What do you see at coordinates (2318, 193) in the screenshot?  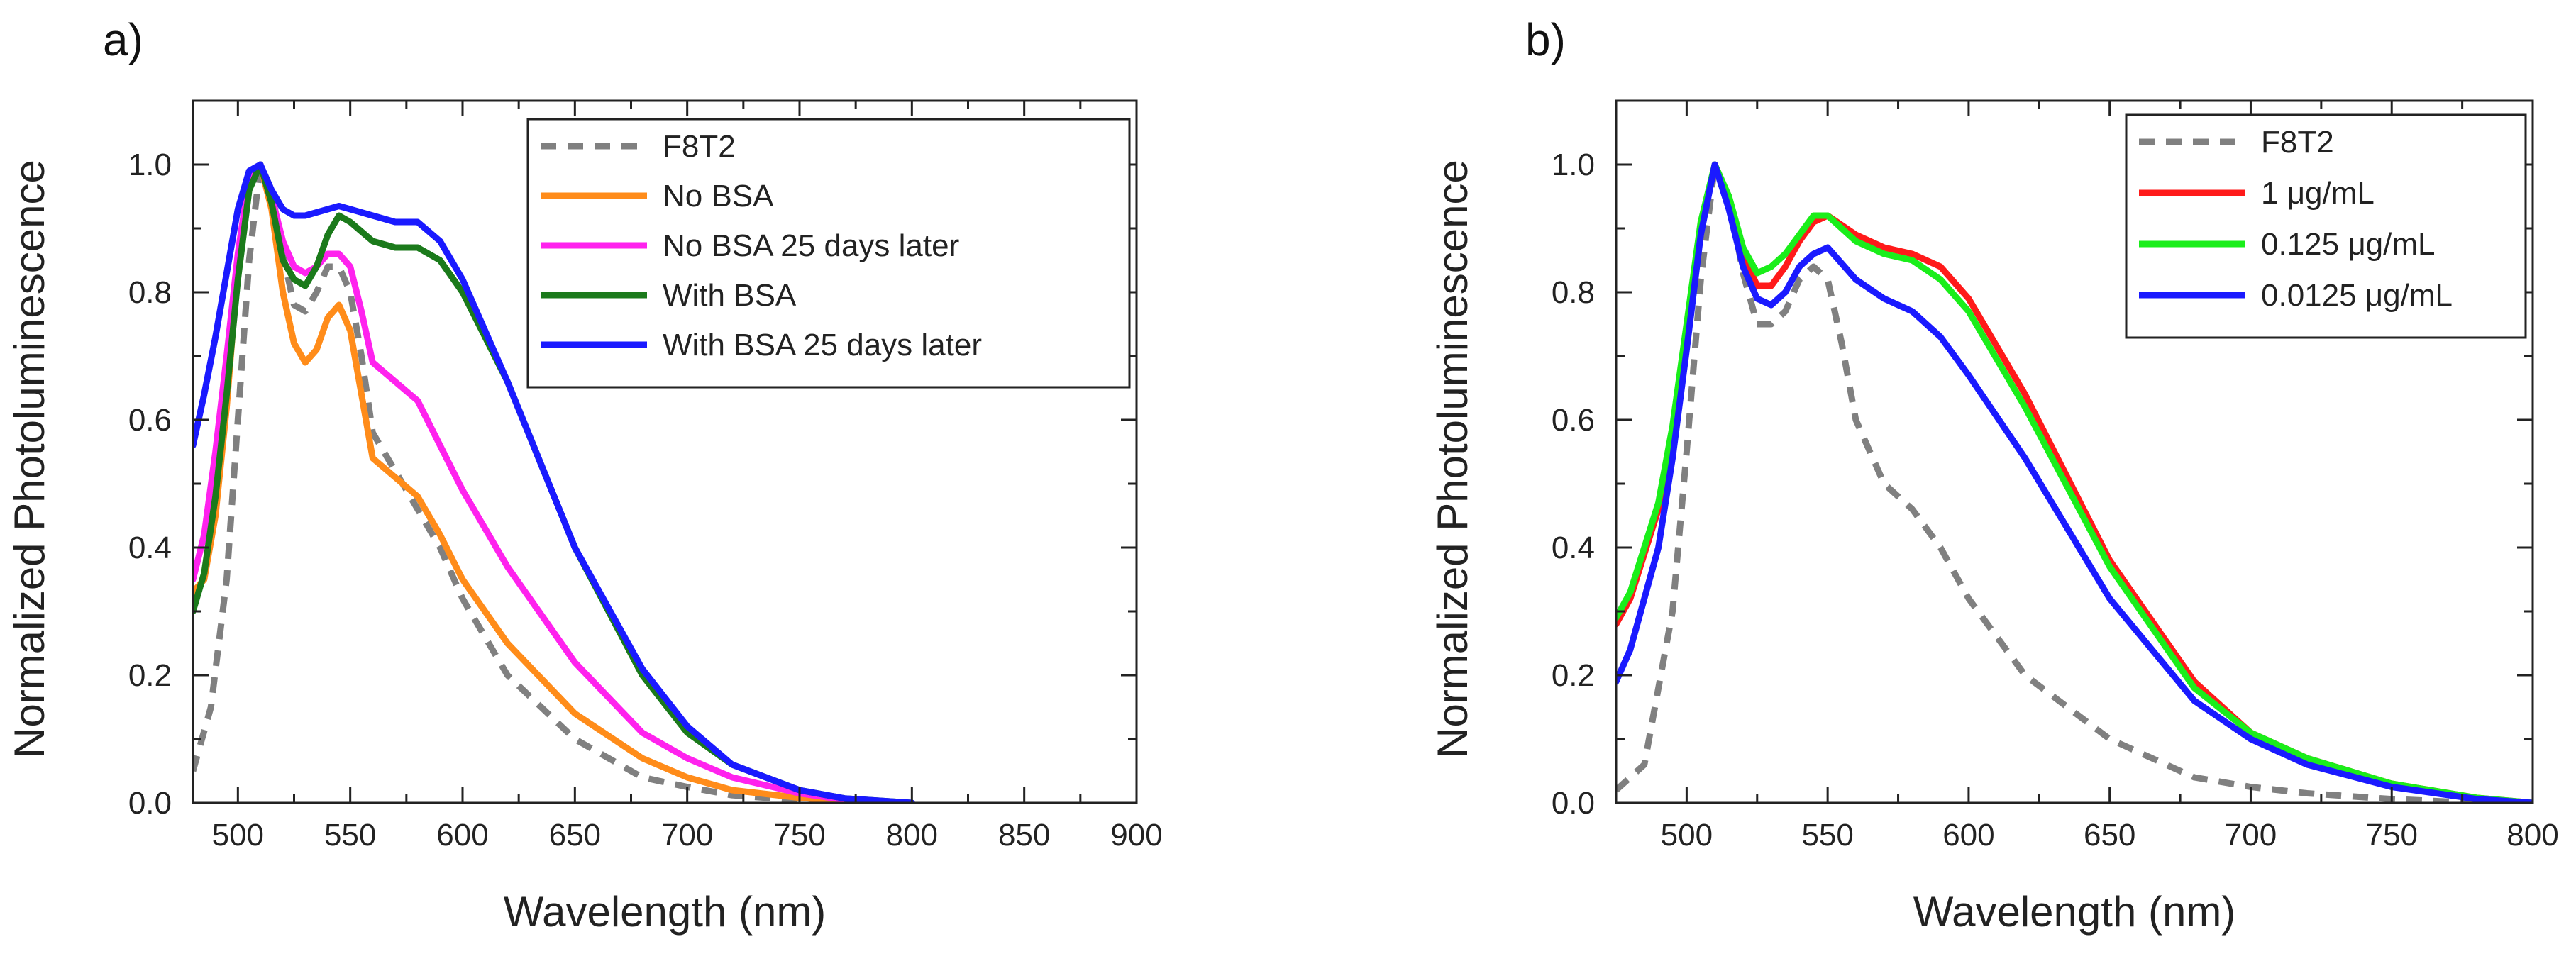 I see `legend-entry: 1 μg/mL` at bounding box center [2318, 193].